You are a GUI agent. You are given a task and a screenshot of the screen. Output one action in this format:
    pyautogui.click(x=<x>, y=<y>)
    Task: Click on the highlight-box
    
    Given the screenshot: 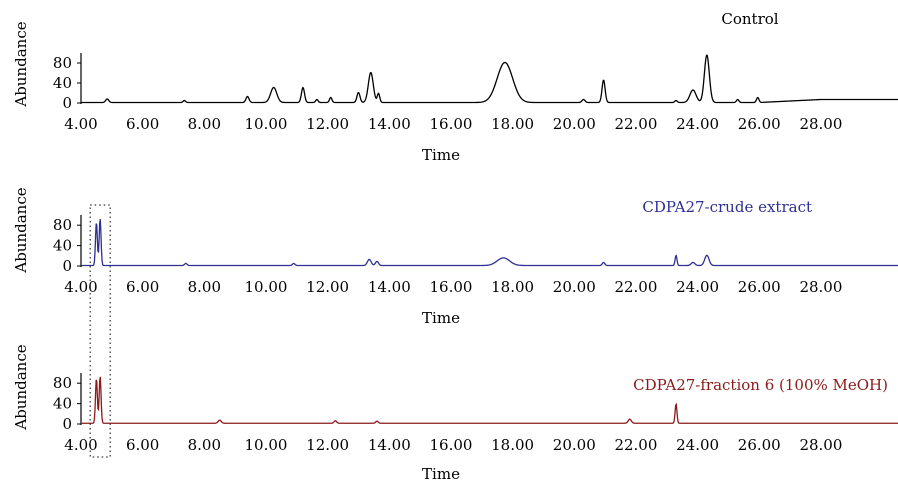 What is the action you would take?
    pyautogui.click(x=100, y=331)
    